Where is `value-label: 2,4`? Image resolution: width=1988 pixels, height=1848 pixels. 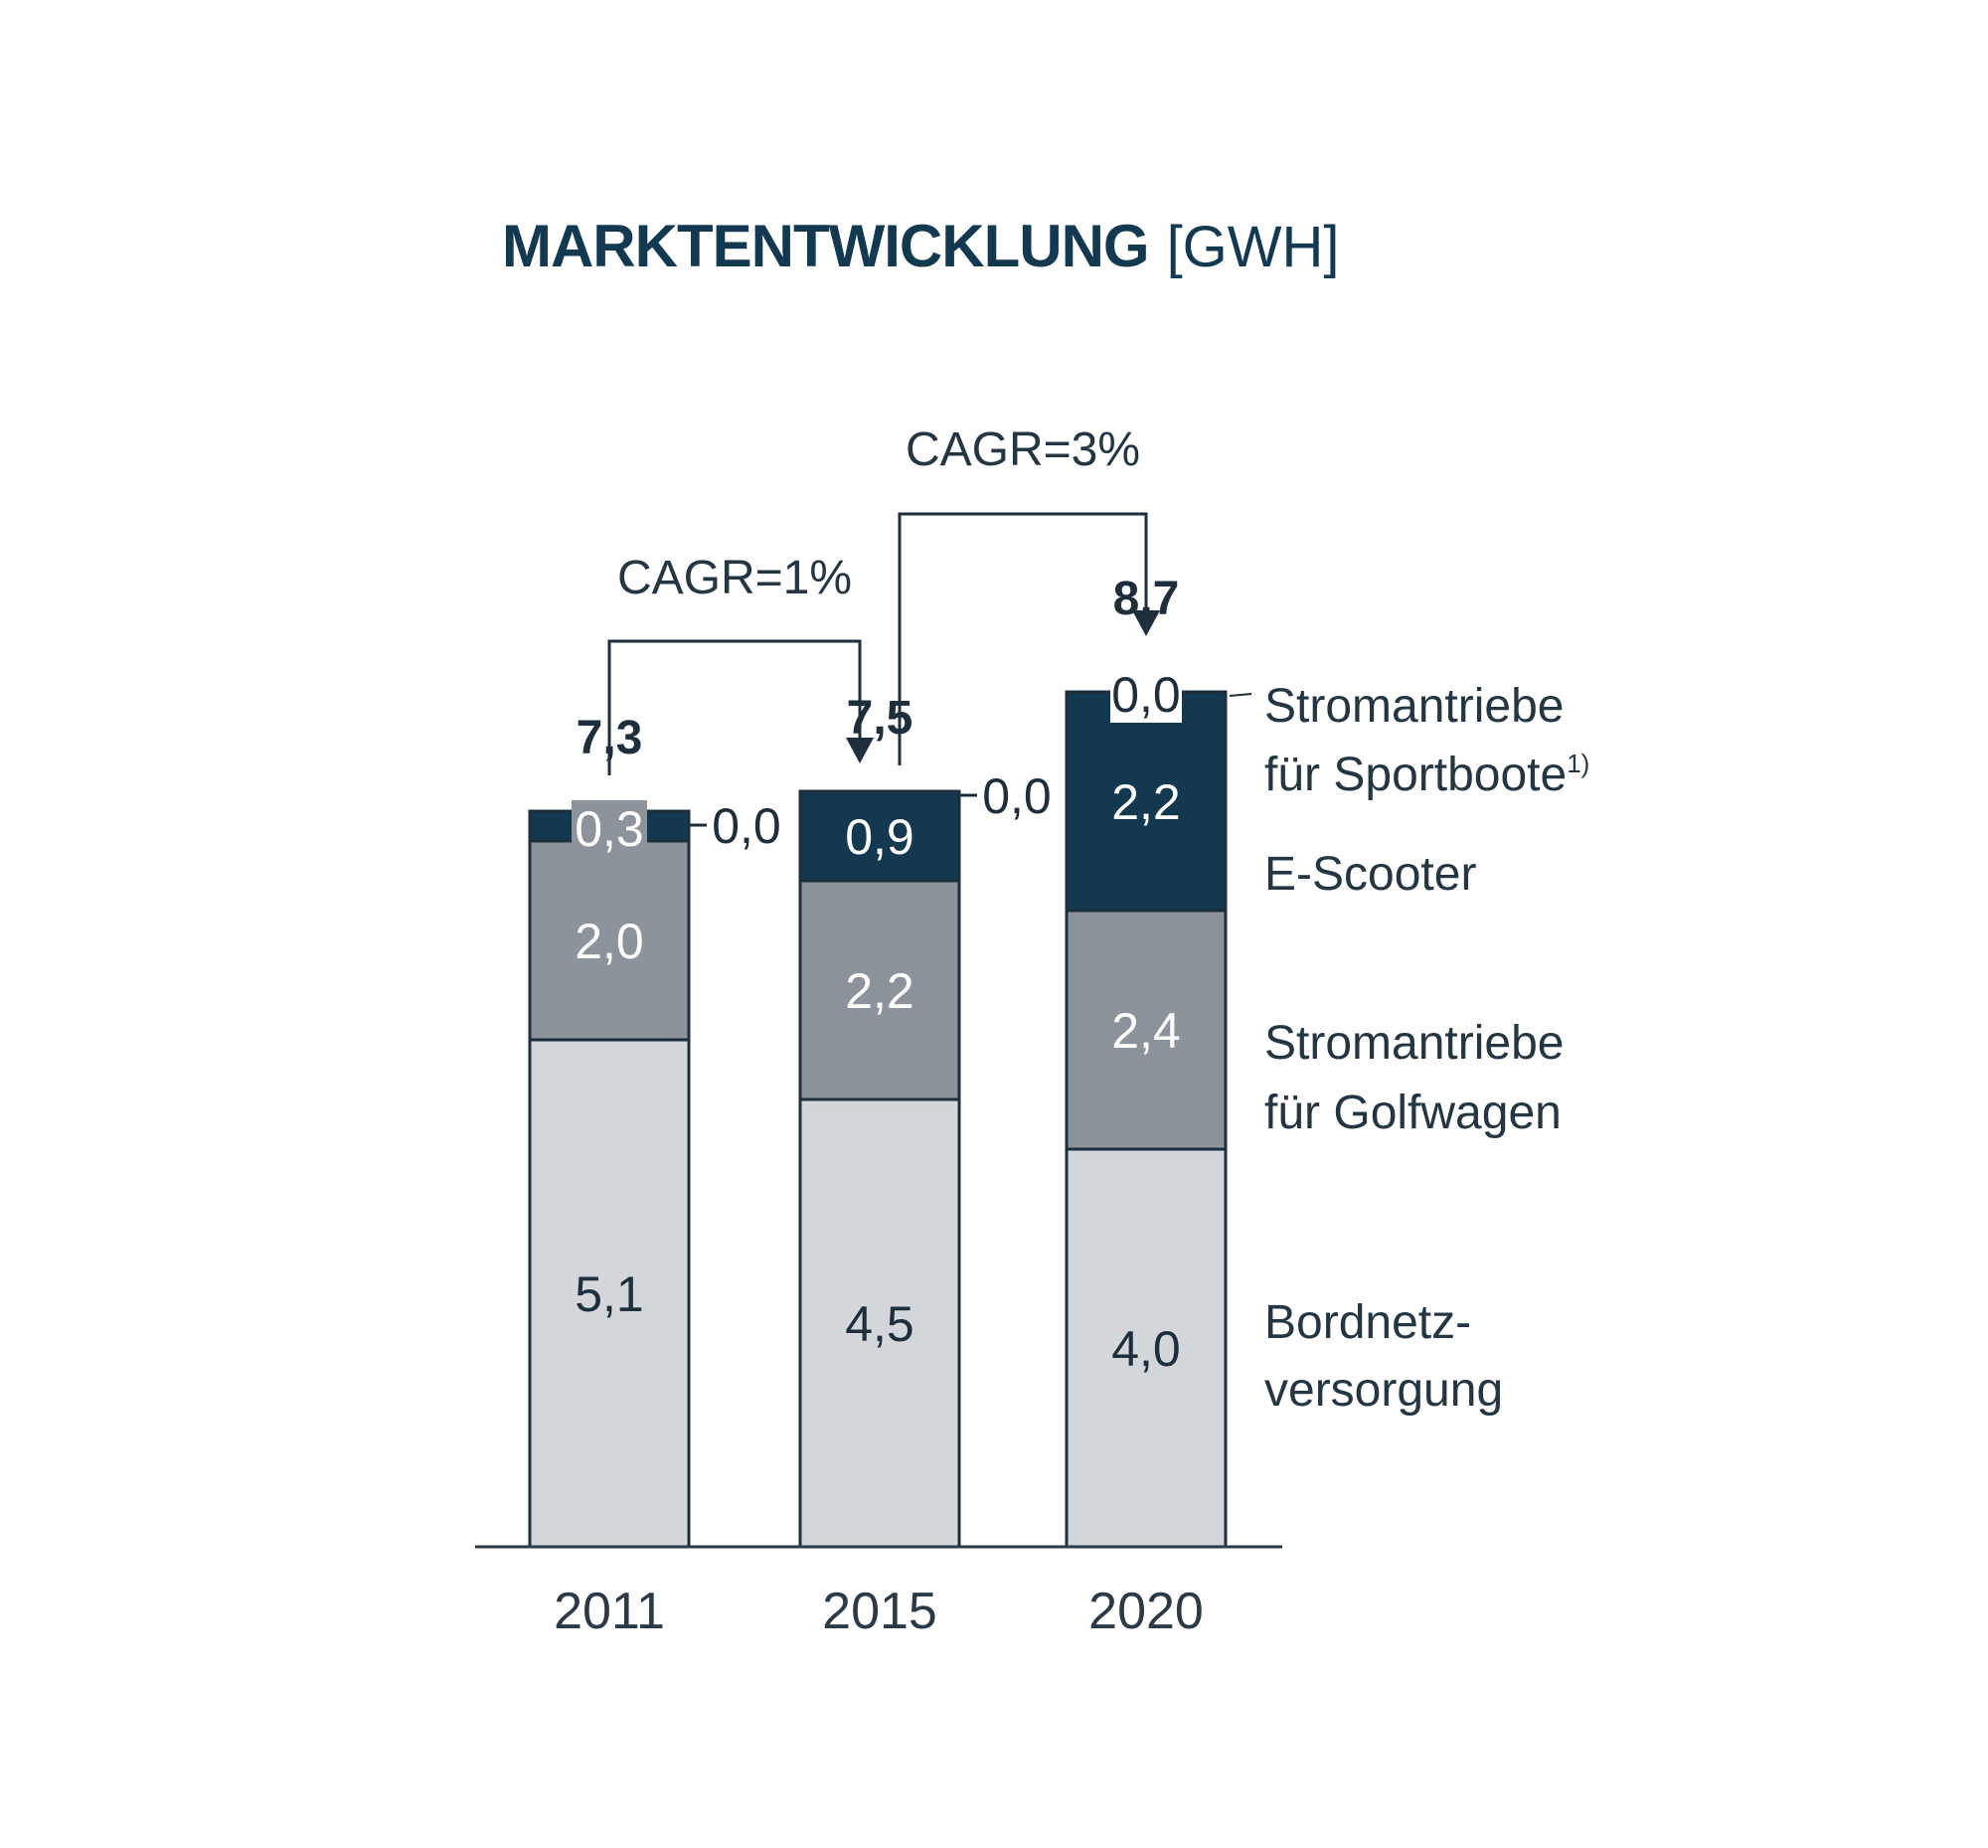 value-label: 2,4 is located at coordinates (1146, 1031).